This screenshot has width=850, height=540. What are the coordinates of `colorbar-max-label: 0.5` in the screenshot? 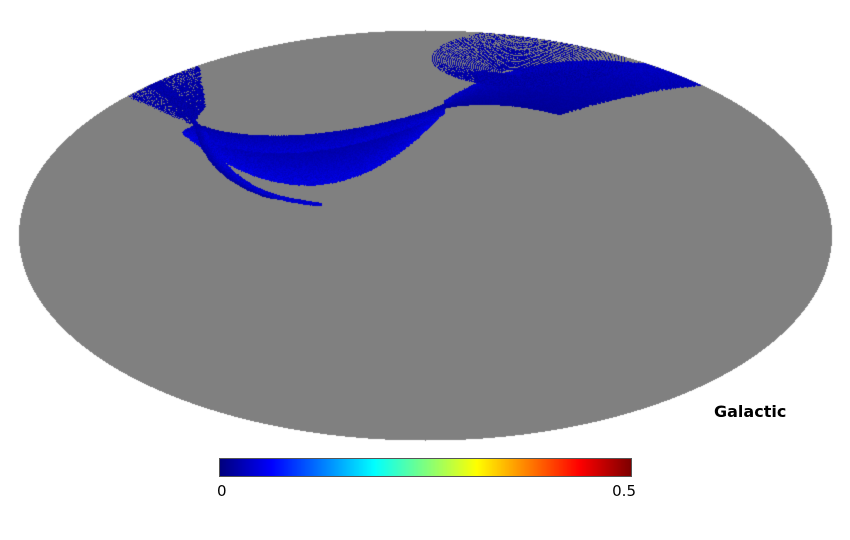 It's located at (624, 491).